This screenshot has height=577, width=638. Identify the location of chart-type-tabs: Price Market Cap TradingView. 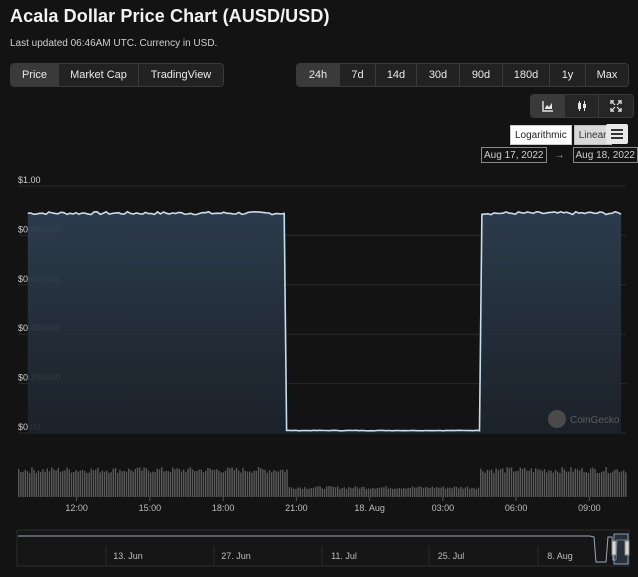
(117, 75).